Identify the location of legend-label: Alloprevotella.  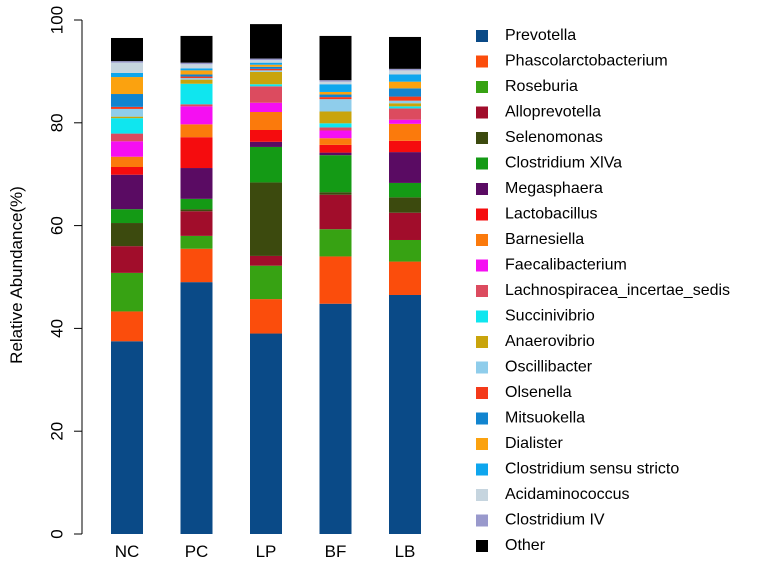
(553, 112).